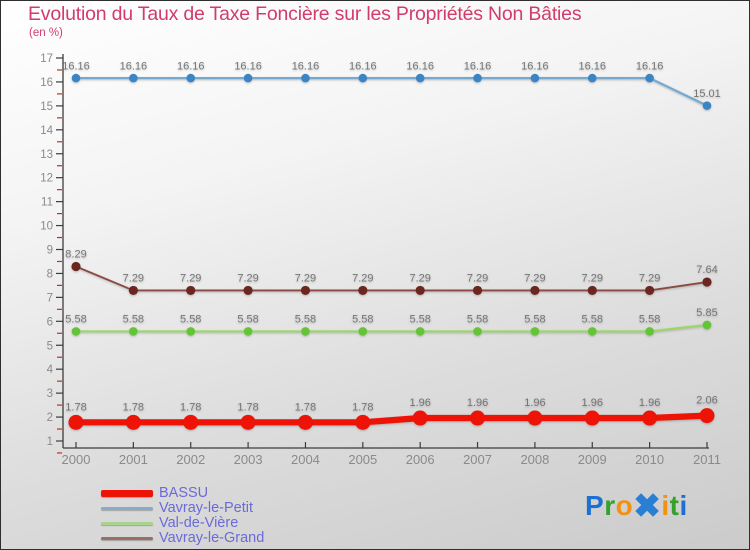  I want to click on chart-subtitle: (en %), so click(46, 33).